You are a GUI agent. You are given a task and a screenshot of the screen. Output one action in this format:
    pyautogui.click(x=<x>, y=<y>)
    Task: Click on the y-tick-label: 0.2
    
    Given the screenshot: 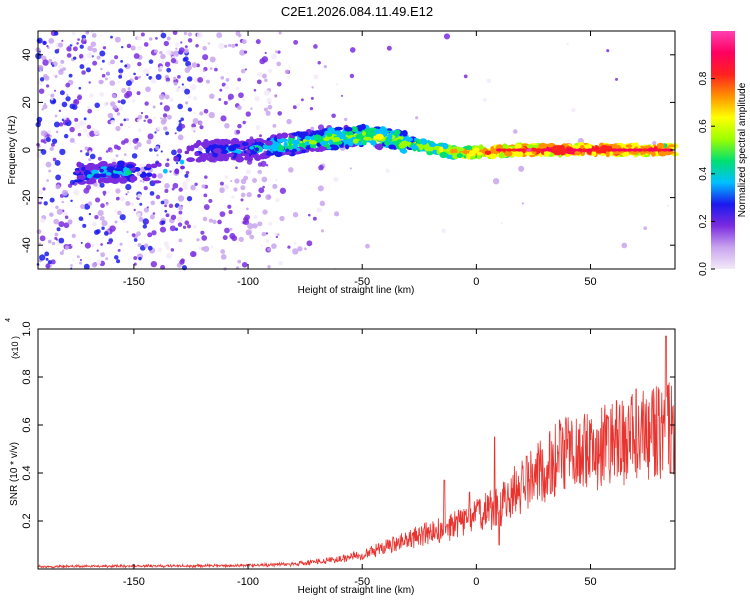 What is the action you would take?
    pyautogui.click(x=27, y=520)
    